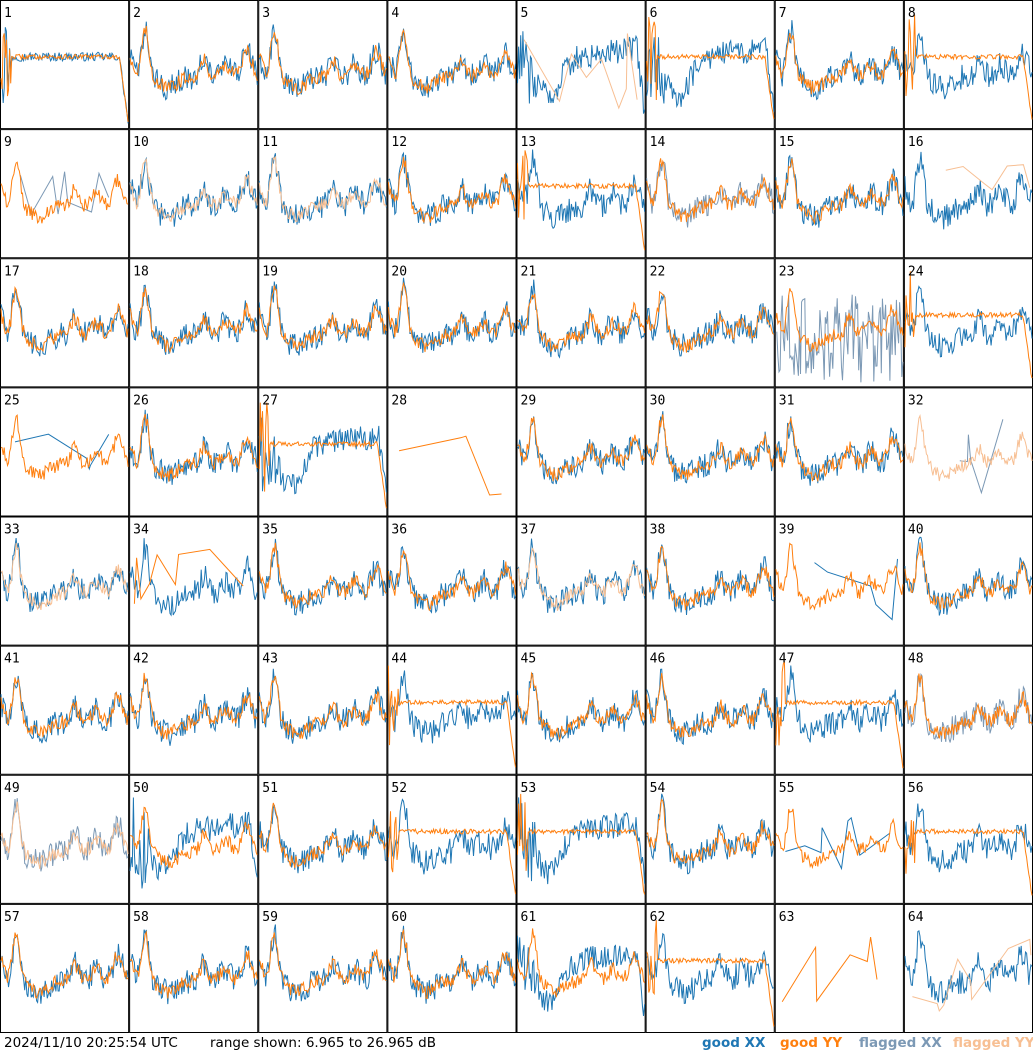  What do you see at coordinates (916, 271) in the screenshot?
I see `panel-label: 24` at bounding box center [916, 271].